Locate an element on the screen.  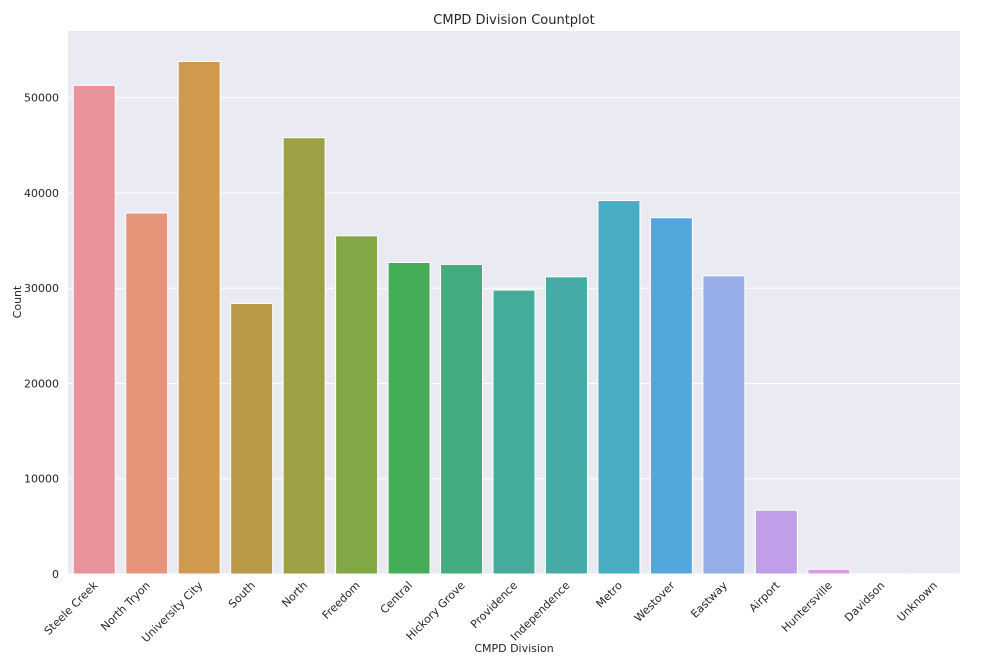
y-tick-label: 0 is located at coordinates (55, 574).